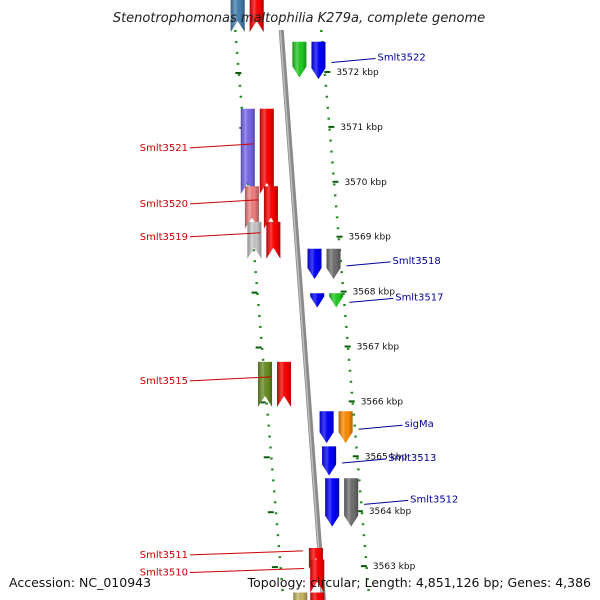 The width and height of the screenshot is (600, 600). I want to click on gene-Smlt3515-partner, so click(265, 384).